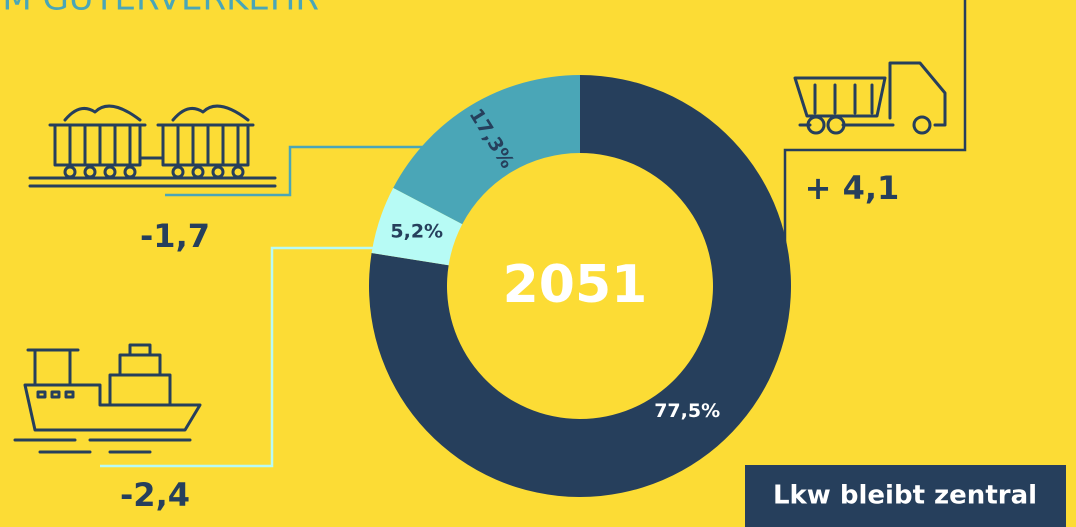 This screenshot has height=527, width=1076. I want to click on annotation: -2,4, so click(155, 495).